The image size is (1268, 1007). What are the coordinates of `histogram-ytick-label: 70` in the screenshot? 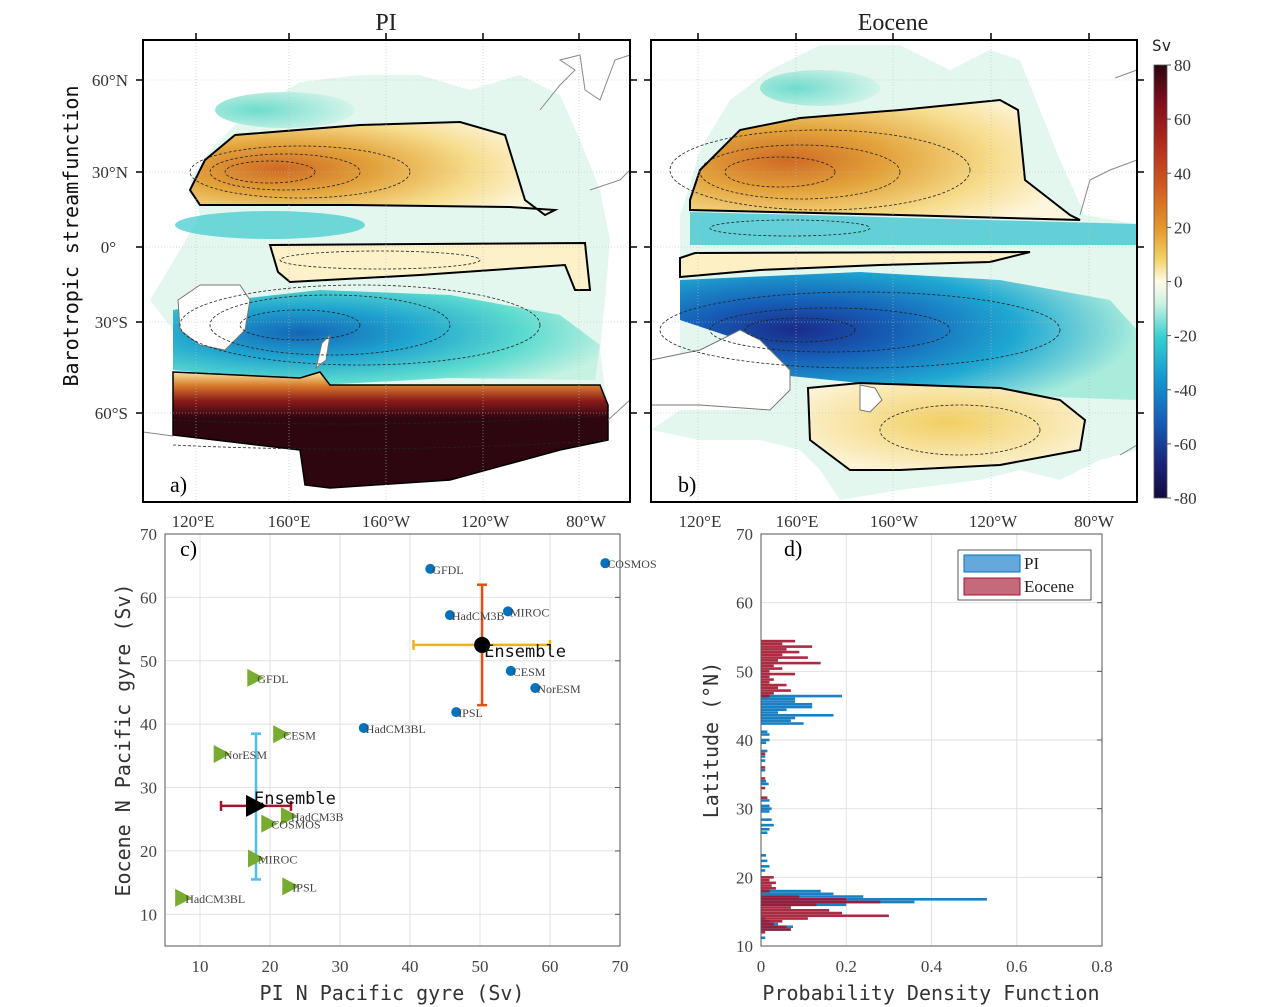 It's located at (744, 534).